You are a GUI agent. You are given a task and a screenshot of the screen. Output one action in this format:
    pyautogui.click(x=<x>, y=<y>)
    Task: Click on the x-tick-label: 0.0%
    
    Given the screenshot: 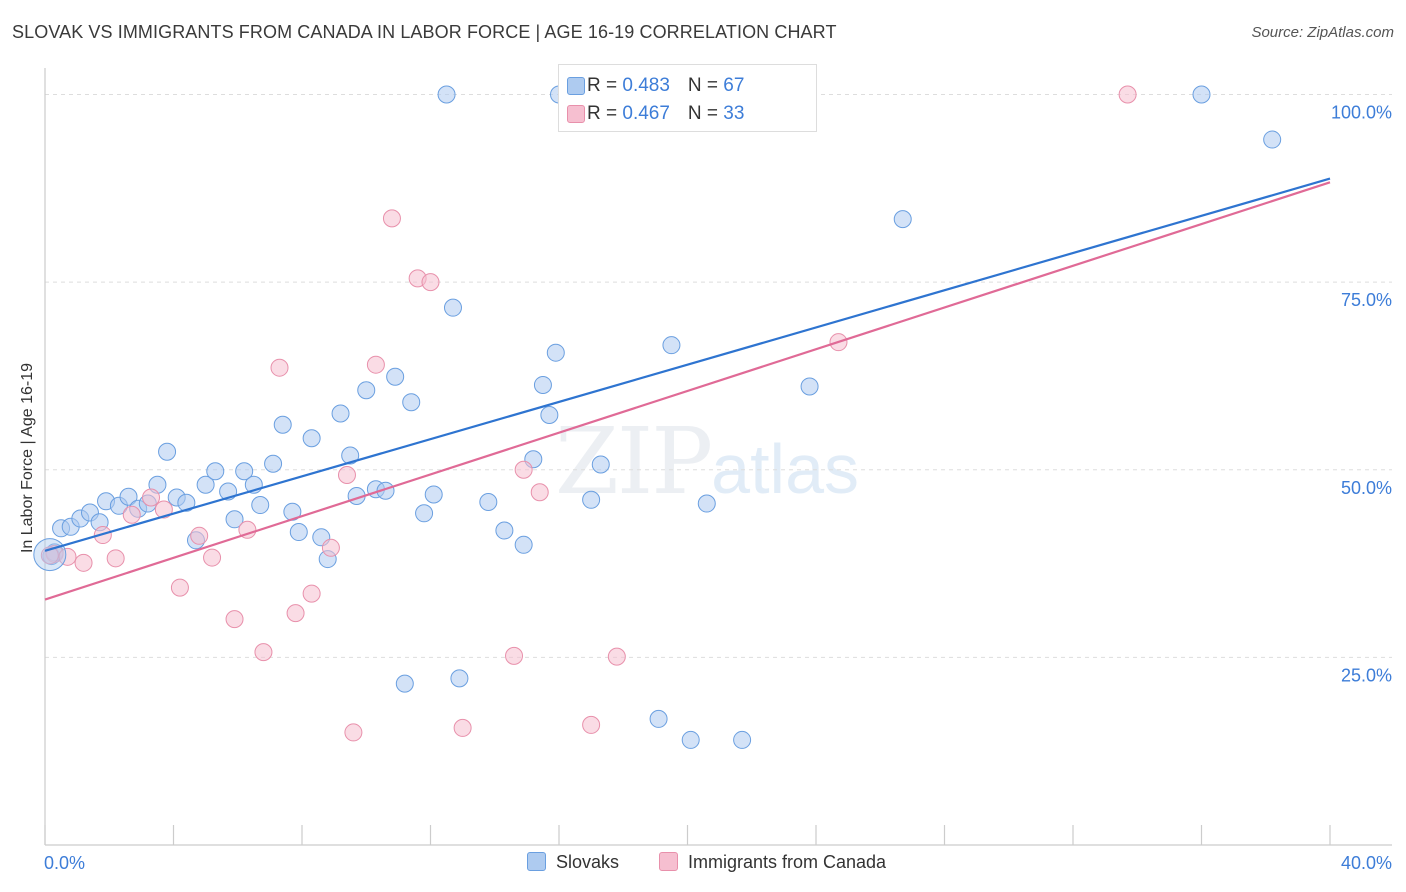 What is the action you would take?
    pyautogui.click(x=64, y=863)
    